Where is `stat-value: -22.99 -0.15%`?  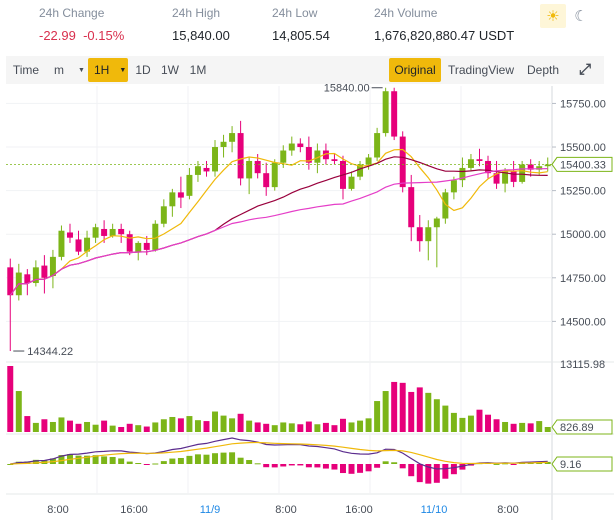
stat-value: -22.99 -0.15% is located at coordinates (82, 35).